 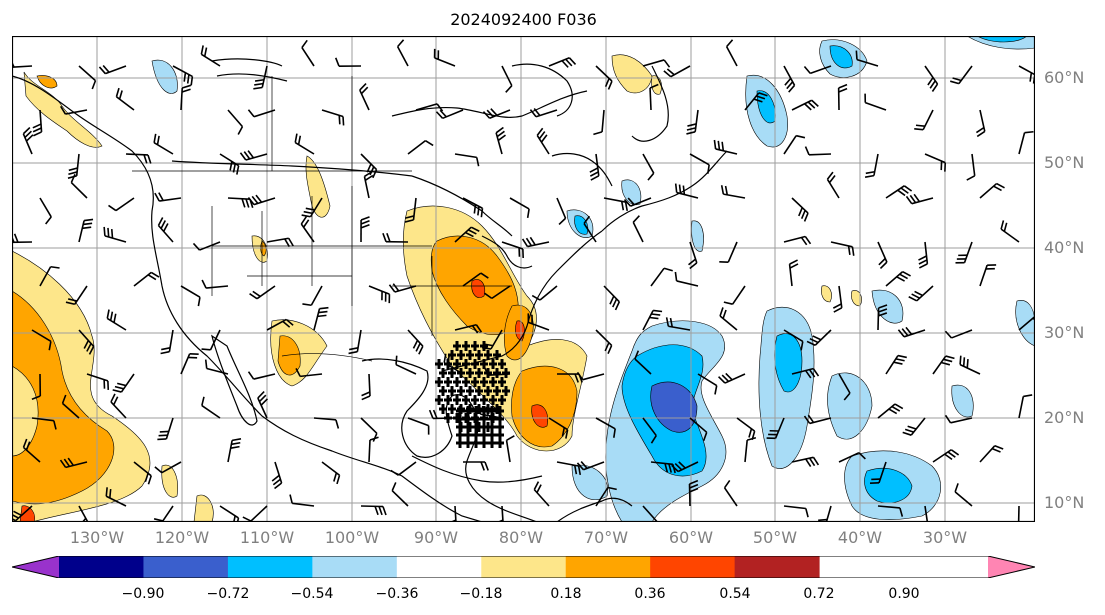 What do you see at coordinates (1011, 567) in the screenshot?
I see `colorbar-extend-high` at bounding box center [1011, 567].